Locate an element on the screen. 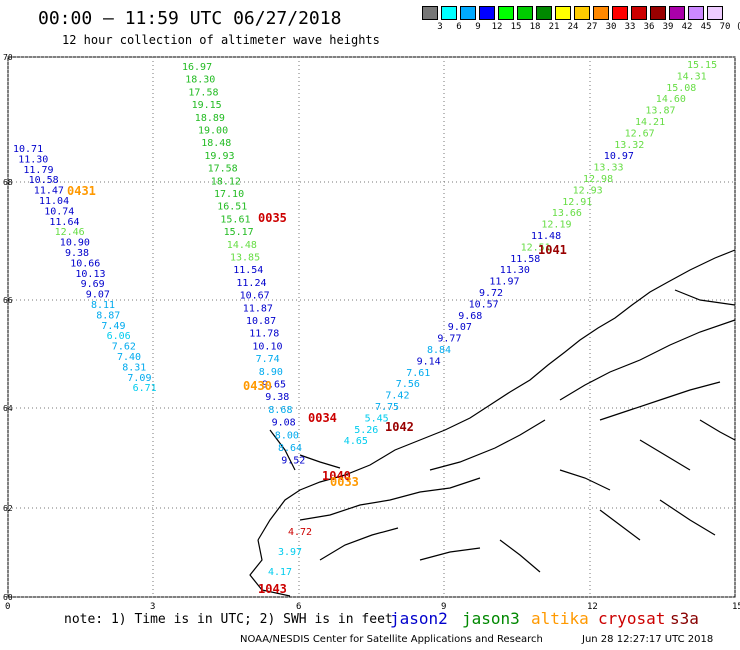  timestamp: Jun 28 12:27:17 UTC 2018 is located at coordinates (648, 639).